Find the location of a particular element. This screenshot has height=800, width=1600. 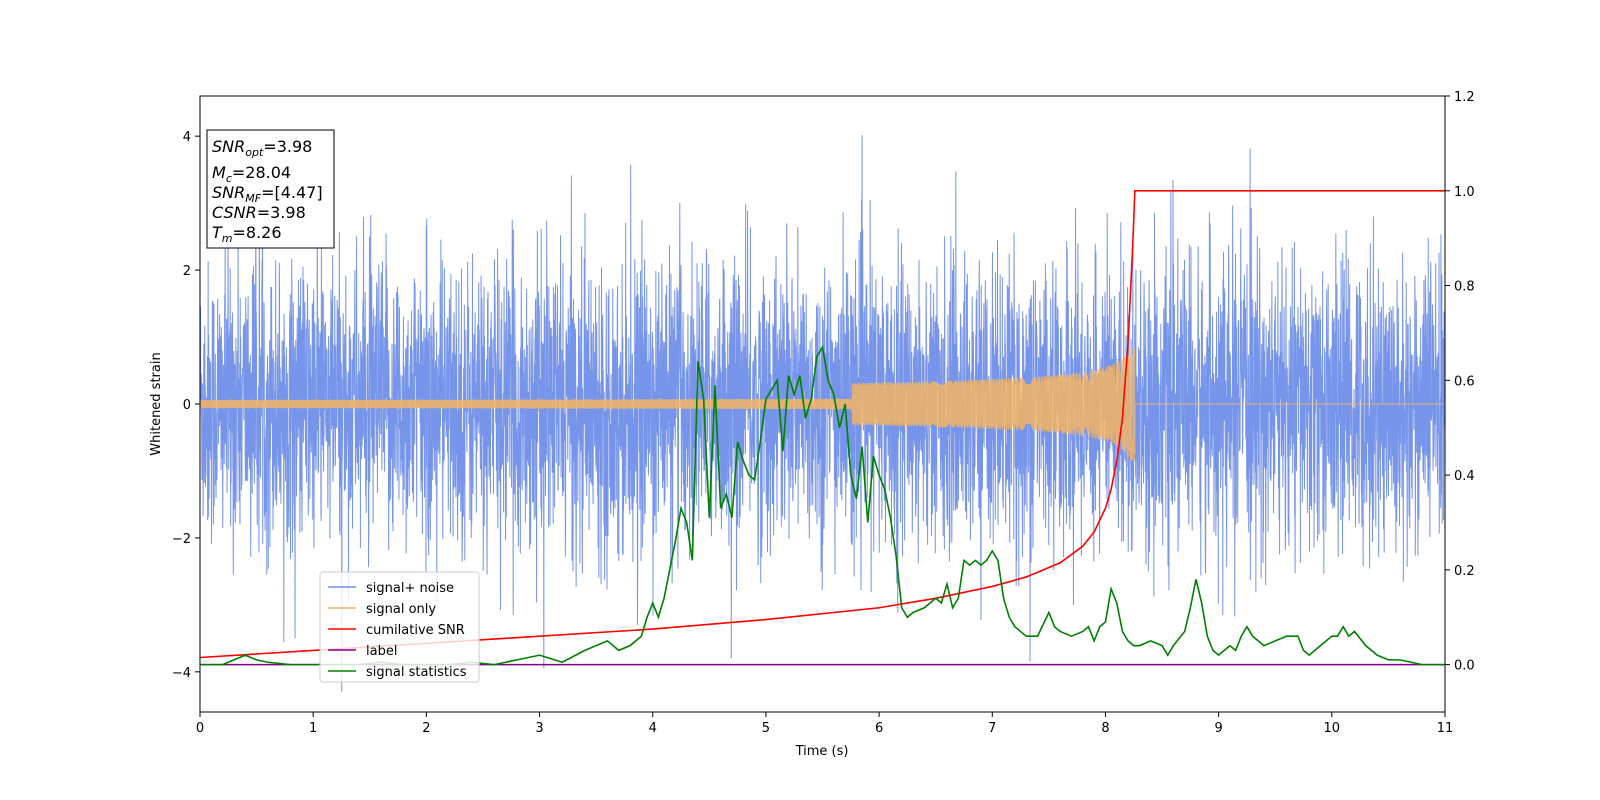

y-axis-label: Whitened strain is located at coordinates (156, 403).